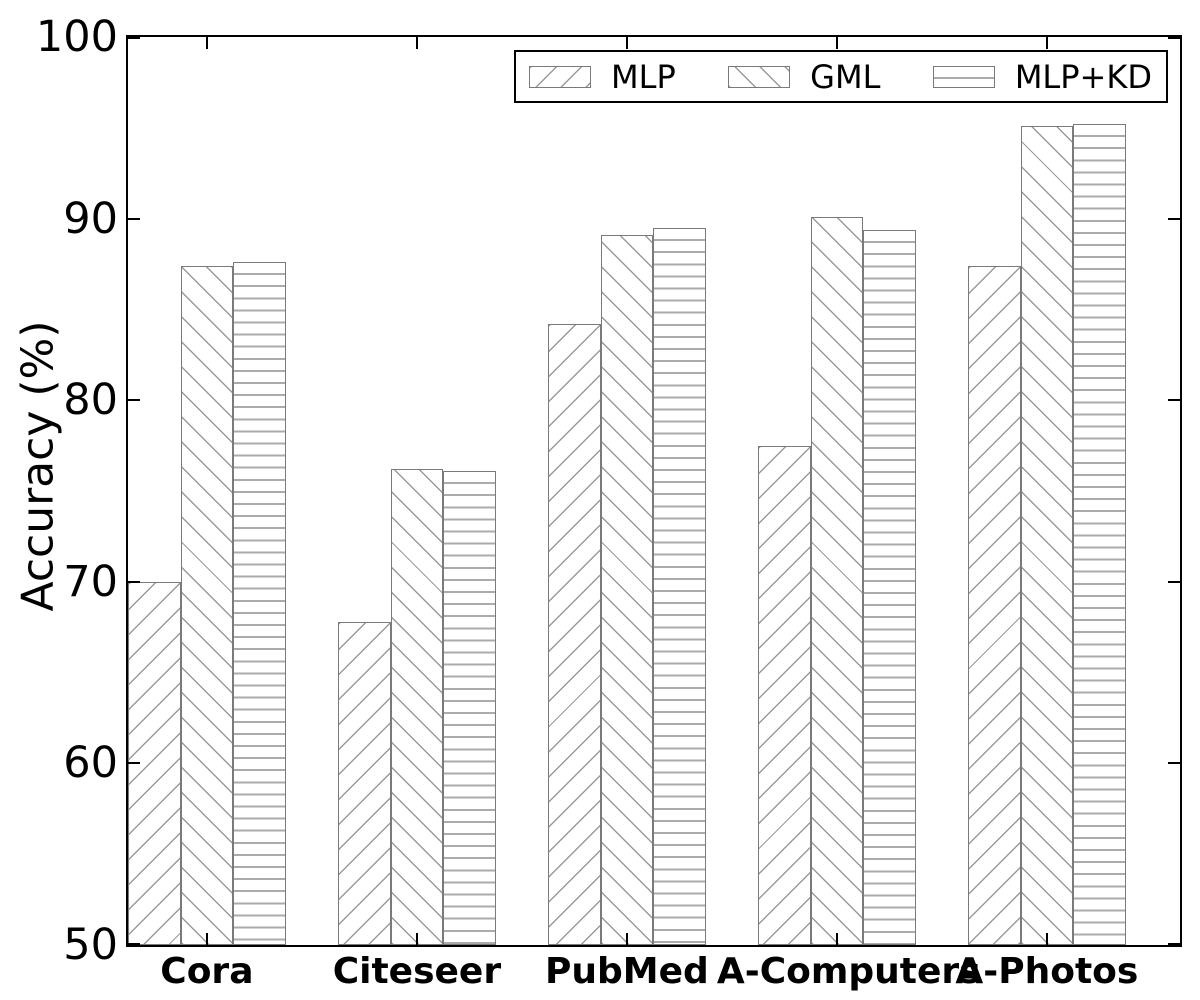  Describe the element at coordinates (207, 971) in the screenshot. I see `x-tick-label-cora: Cora` at that location.